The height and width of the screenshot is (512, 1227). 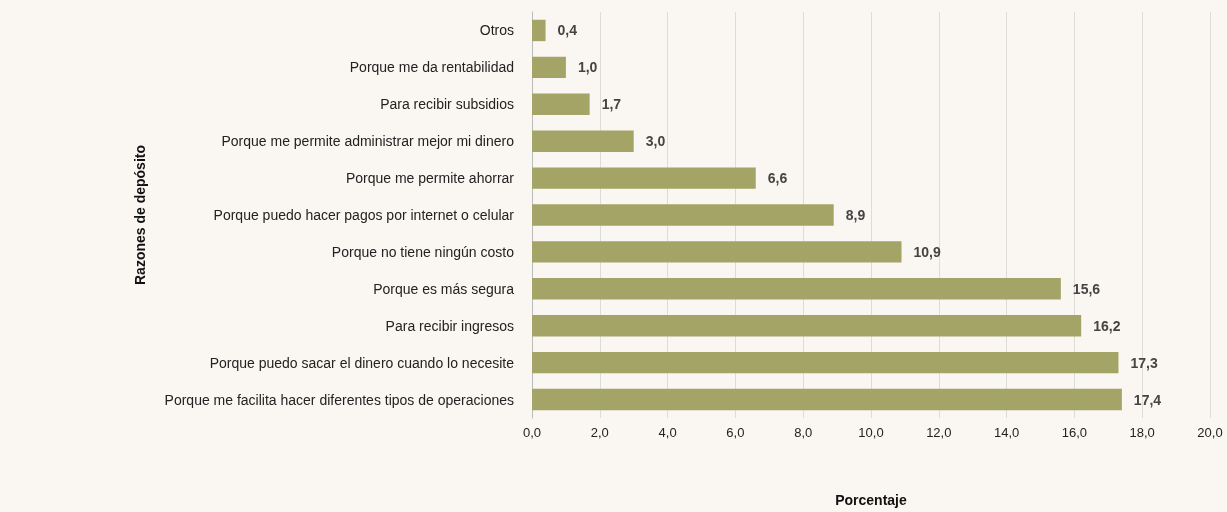 I want to click on x-tick-label: 18,0, so click(x=1142, y=432).